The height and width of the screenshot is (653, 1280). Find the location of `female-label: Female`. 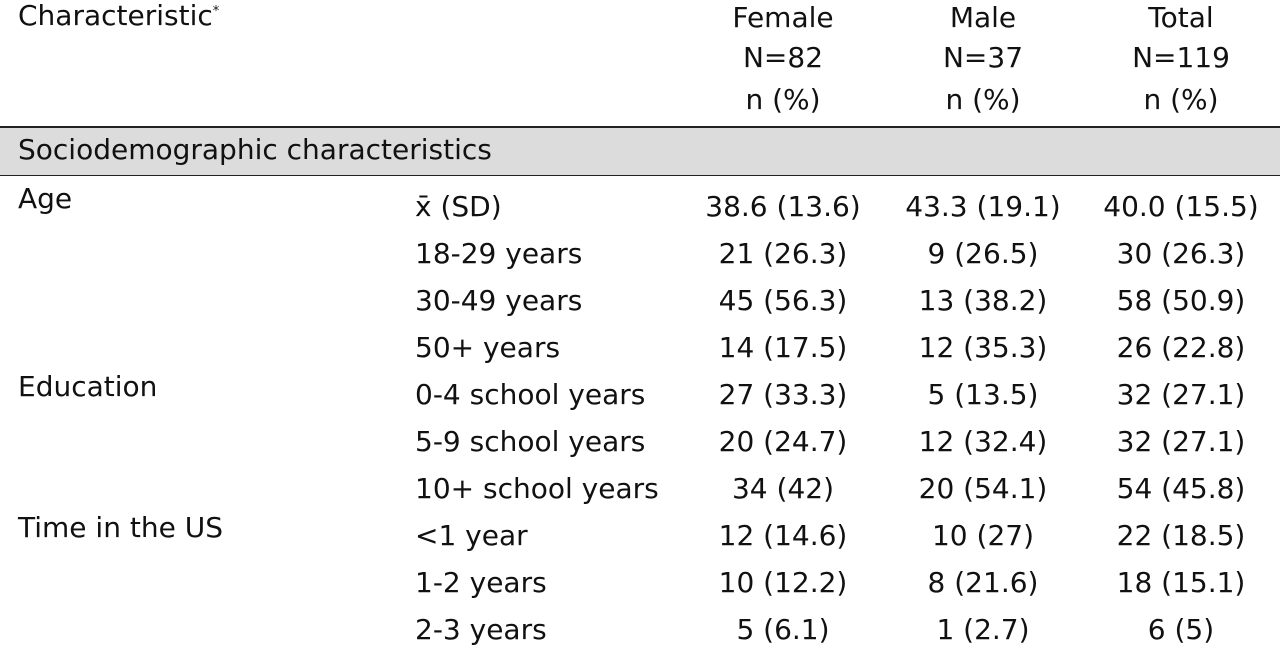

female-label: Female is located at coordinates (783, 17).